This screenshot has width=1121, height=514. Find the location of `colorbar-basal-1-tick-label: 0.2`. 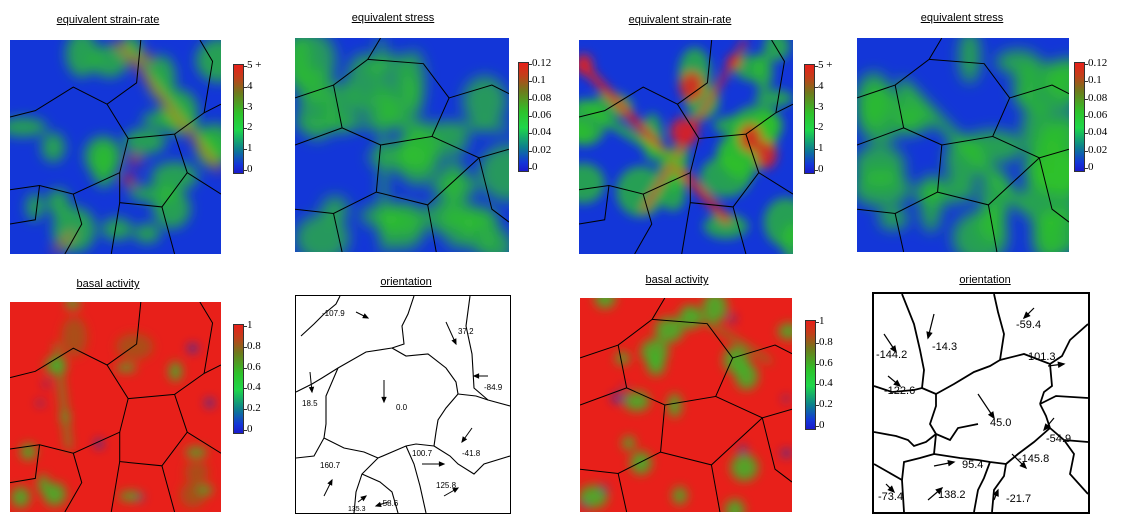

colorbar-basal-1-tick-label: 0.2 is located at coordinates (254, 408).